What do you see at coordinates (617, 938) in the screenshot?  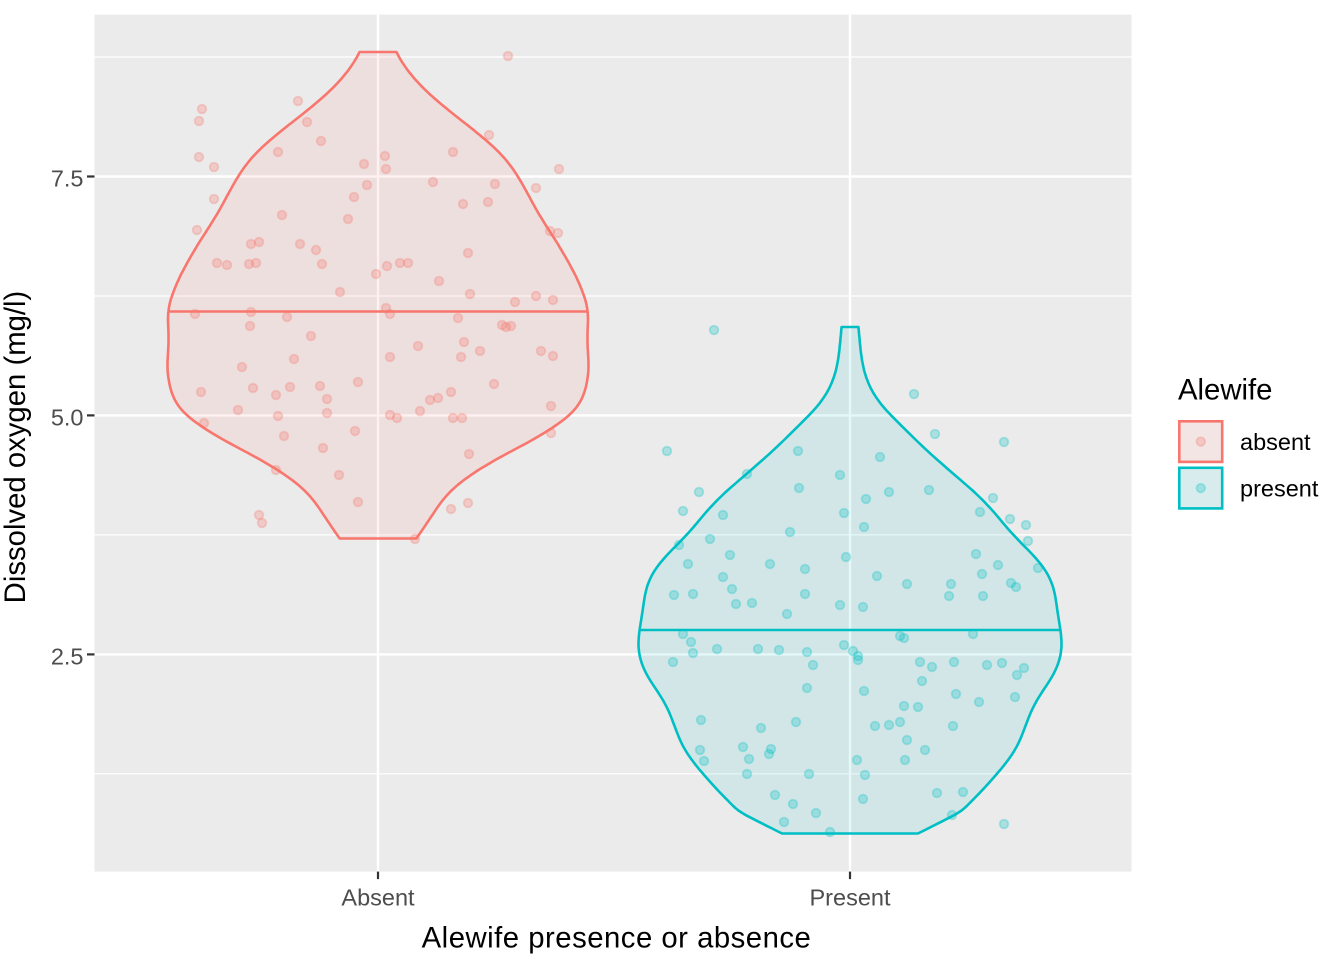 I see `svg-text: Alewife presence or absence` at bounding box center [617, 938].